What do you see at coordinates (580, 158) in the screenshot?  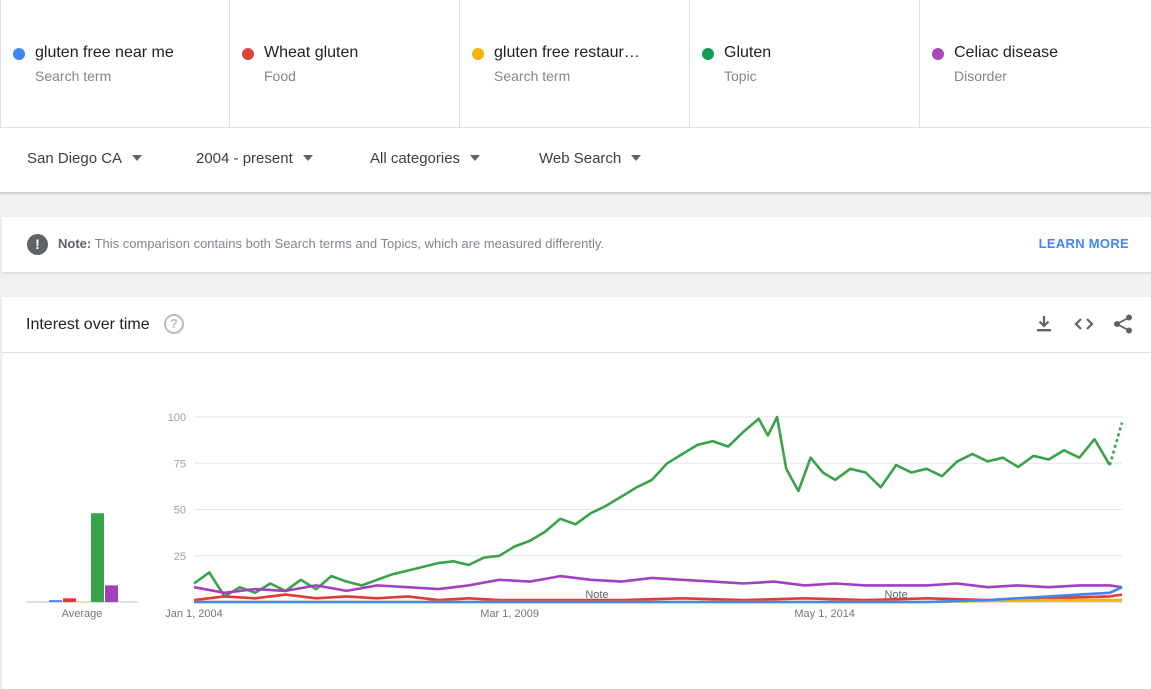 I see `search-type-label: Web Search` at bounding box center [580, 158].